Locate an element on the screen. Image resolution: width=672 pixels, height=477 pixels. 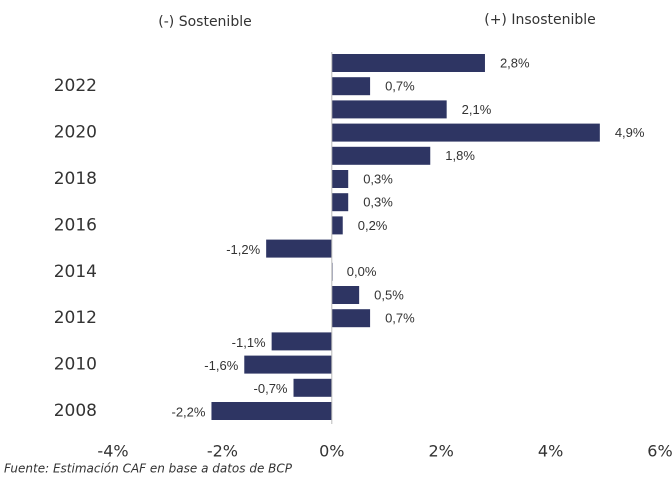
y-tick-label: 2016 is located at coordinates (75, 225).